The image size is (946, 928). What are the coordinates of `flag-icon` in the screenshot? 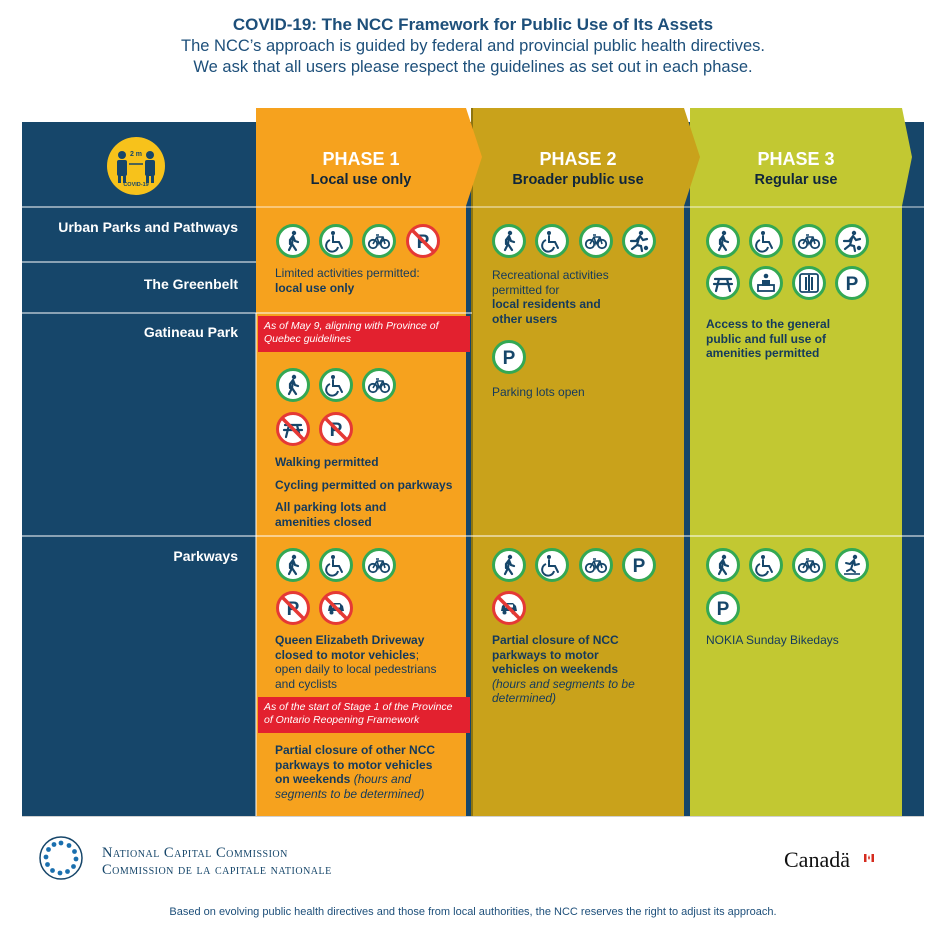 It's located at (869, 855).